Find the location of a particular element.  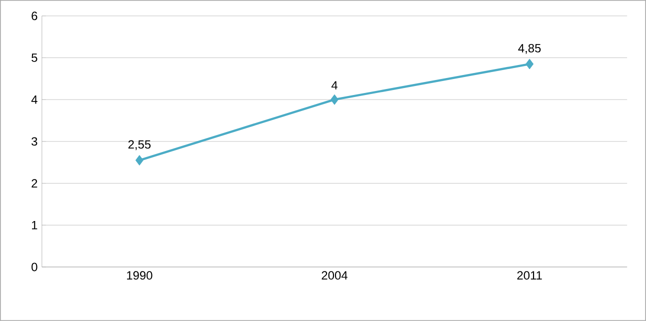

data-label: 2,55 is located at coordinates (139, 145).